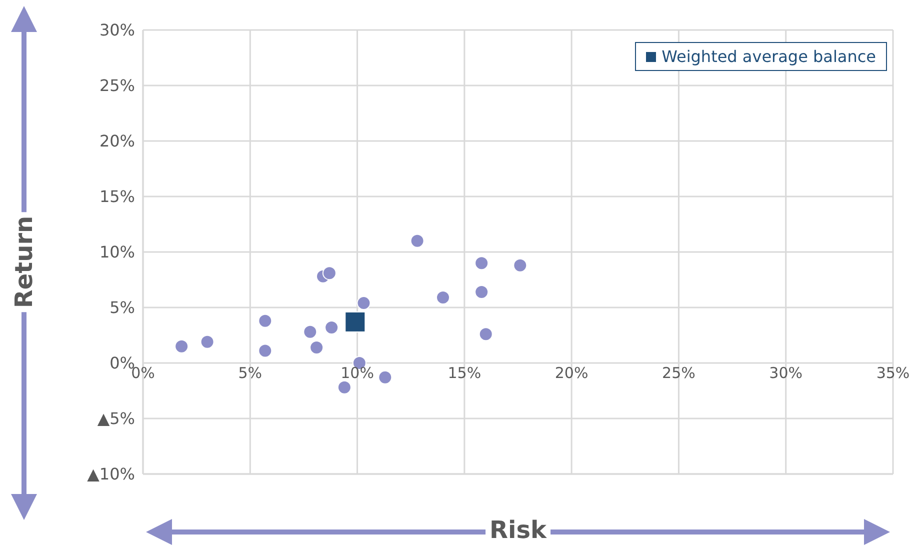 This screenshot has width=913, height=546. What do you see at coordinates (117, 30) in the screenshot?
I see `y-tick-label: 30%` at bounding box center [117, 30].